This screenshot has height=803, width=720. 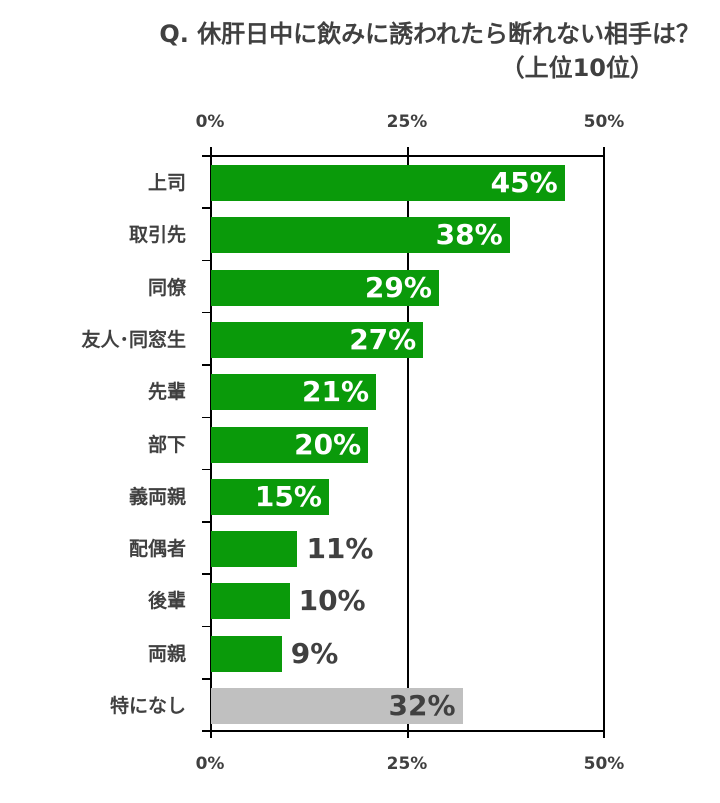 What do you see at coordinates (166, 183) in the screenshot?
I see `category-label: 上司` at bounding box center [166, 183].